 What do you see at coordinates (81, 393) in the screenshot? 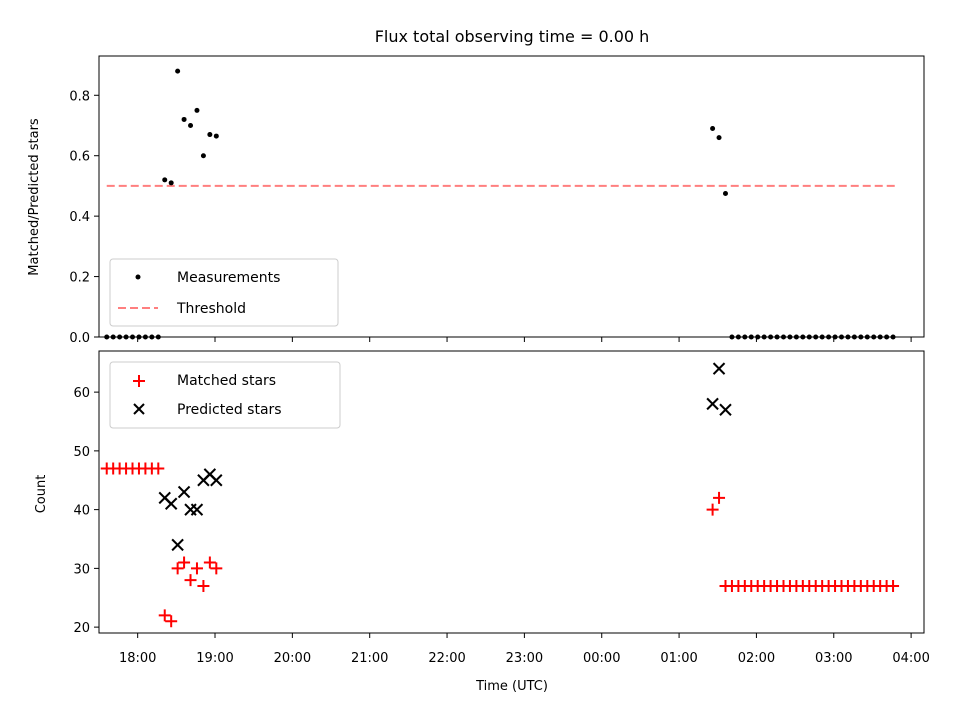
I see `bottom-y-tick-label: 60` at bounding box center [81, 393].